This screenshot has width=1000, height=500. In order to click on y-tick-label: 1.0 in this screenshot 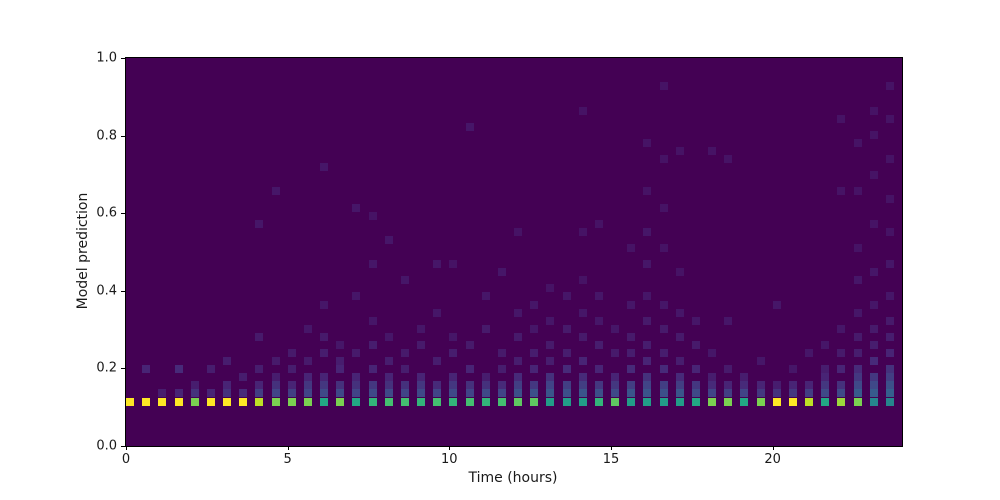, I will do `click(106, 58)`.